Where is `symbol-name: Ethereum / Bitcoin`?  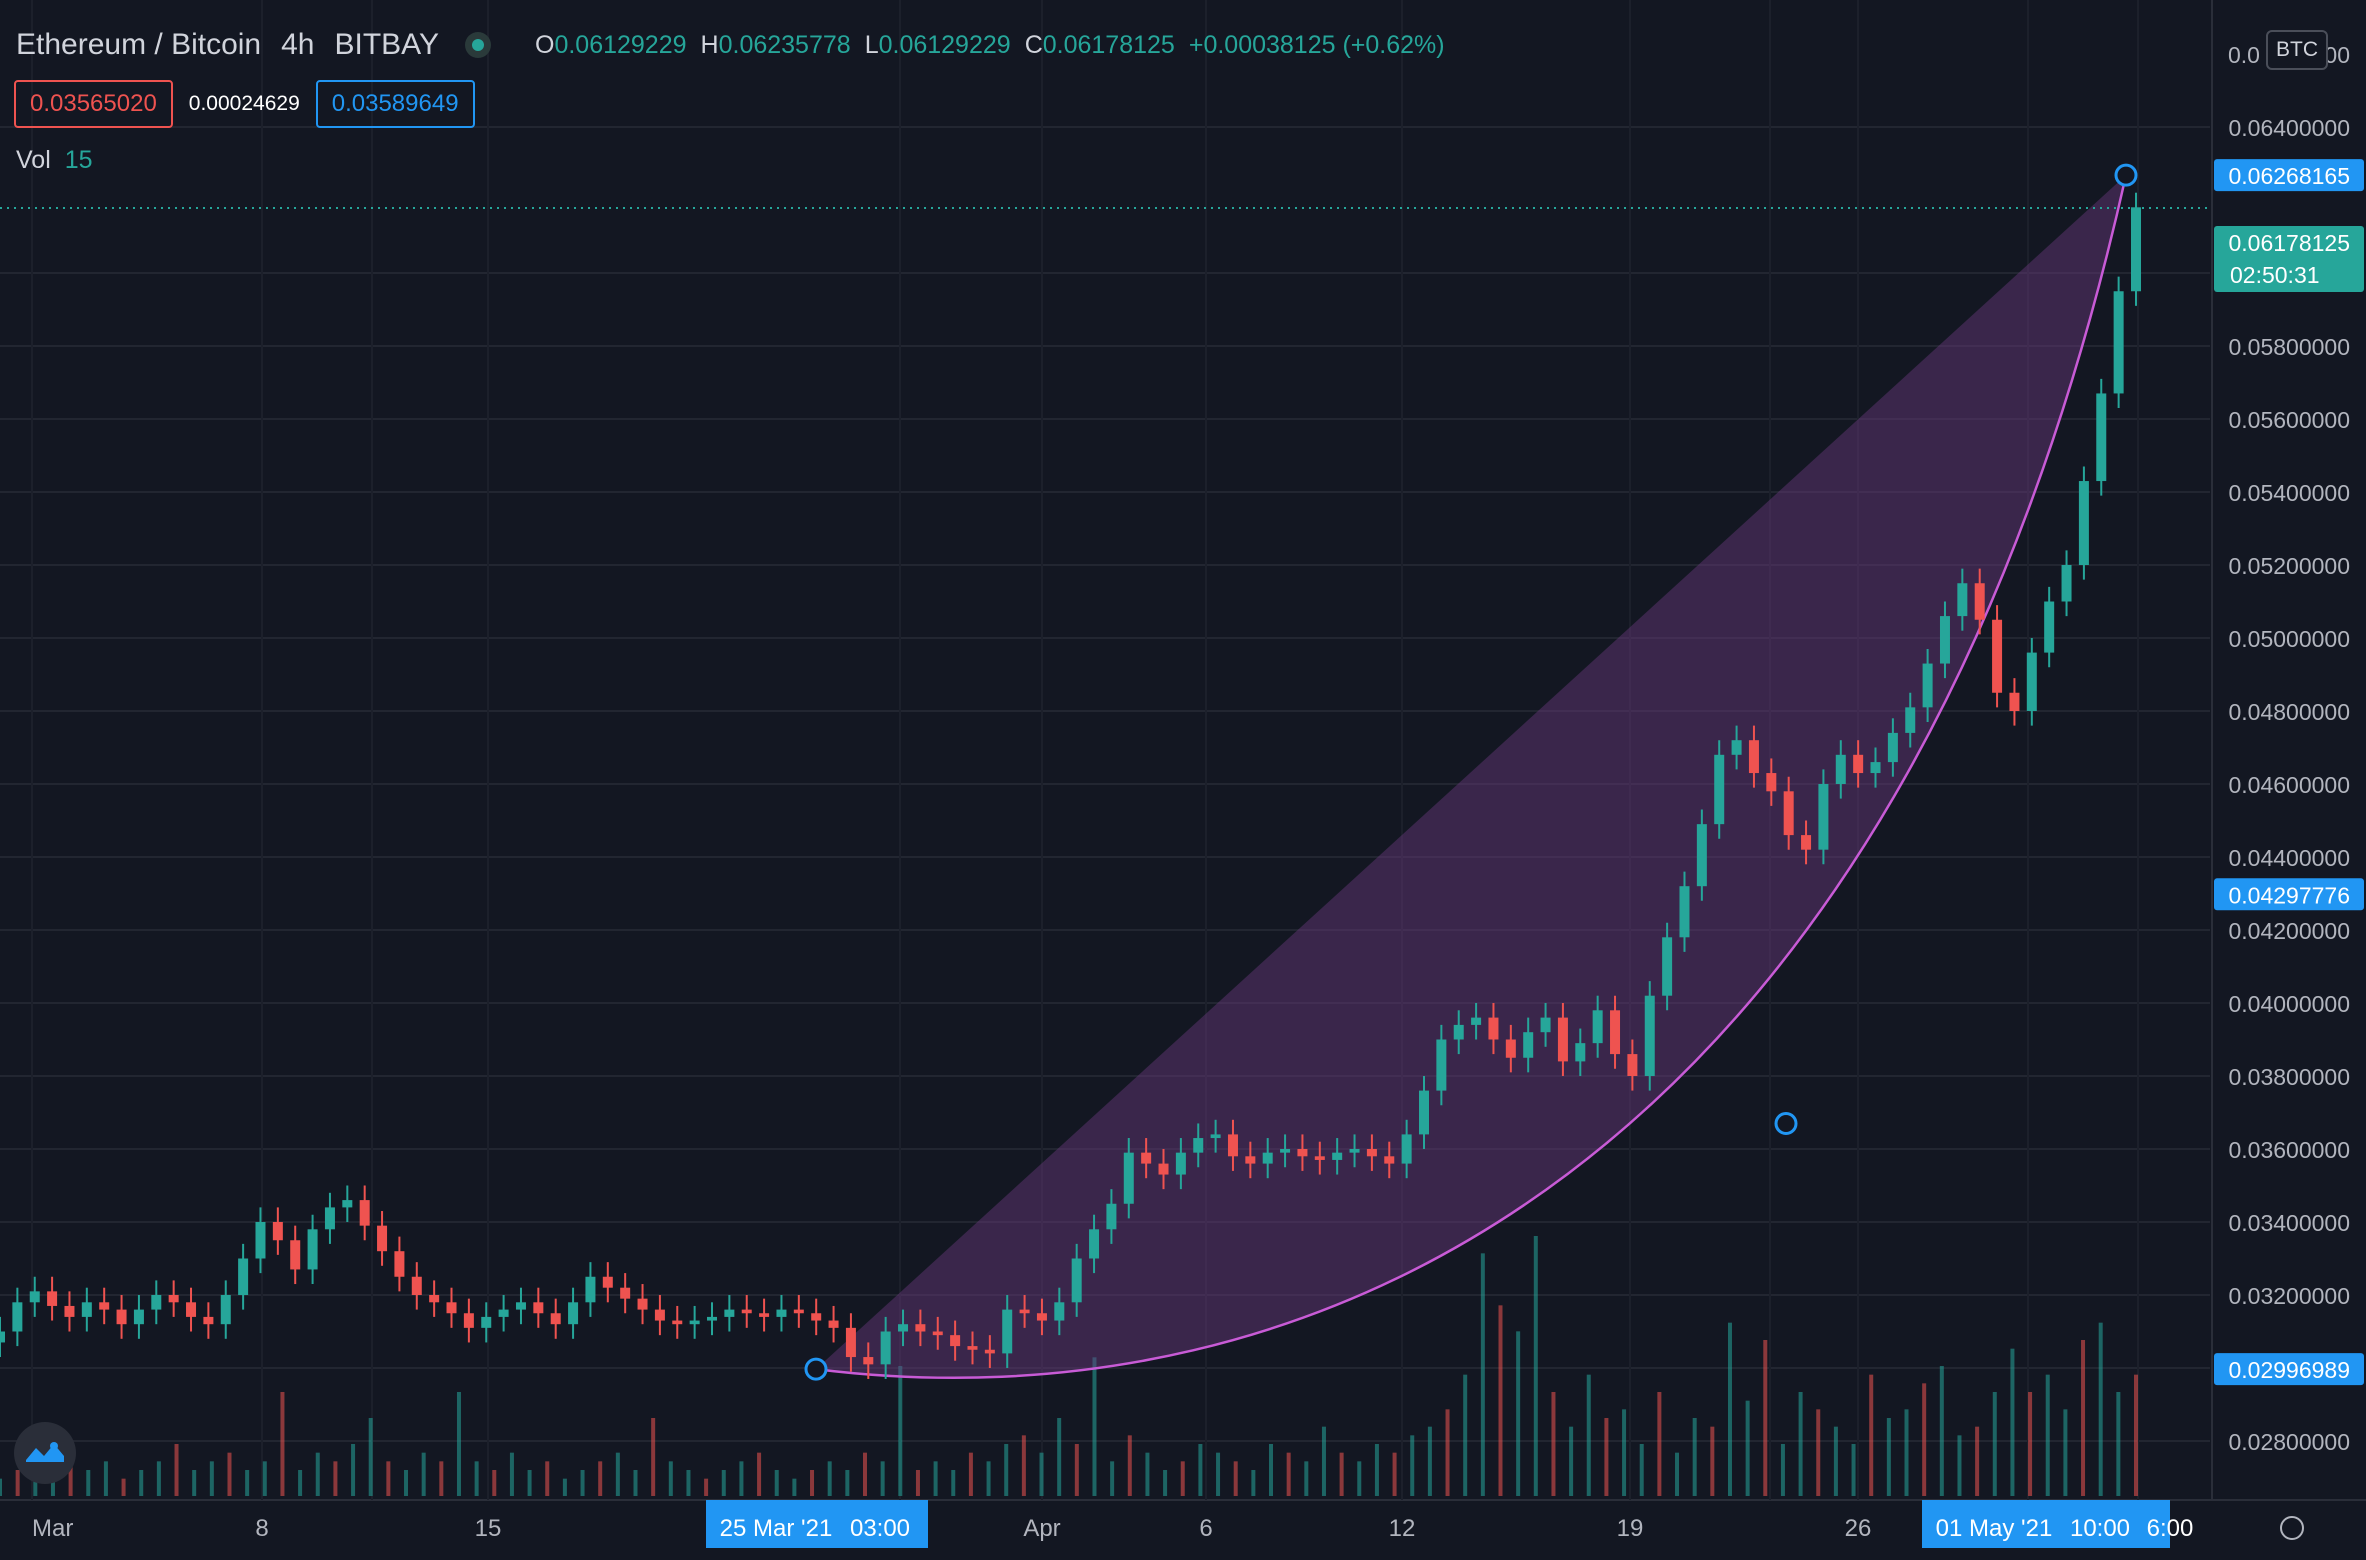
symbol-name: Ethereum / Bitcoin is located at coordinates (139, 44).